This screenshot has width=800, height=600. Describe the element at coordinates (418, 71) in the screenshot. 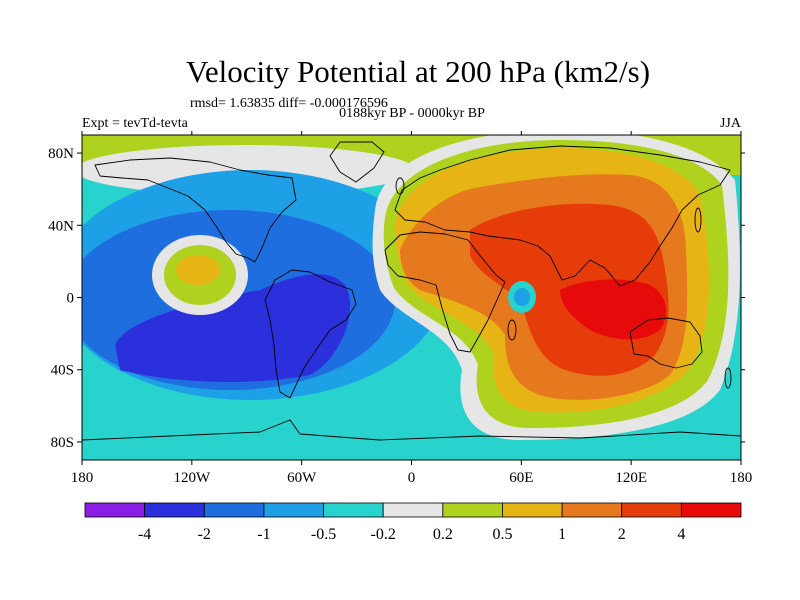

I see `map-title: Velocity Potential at 200 hPa (km2/s)` at that location.